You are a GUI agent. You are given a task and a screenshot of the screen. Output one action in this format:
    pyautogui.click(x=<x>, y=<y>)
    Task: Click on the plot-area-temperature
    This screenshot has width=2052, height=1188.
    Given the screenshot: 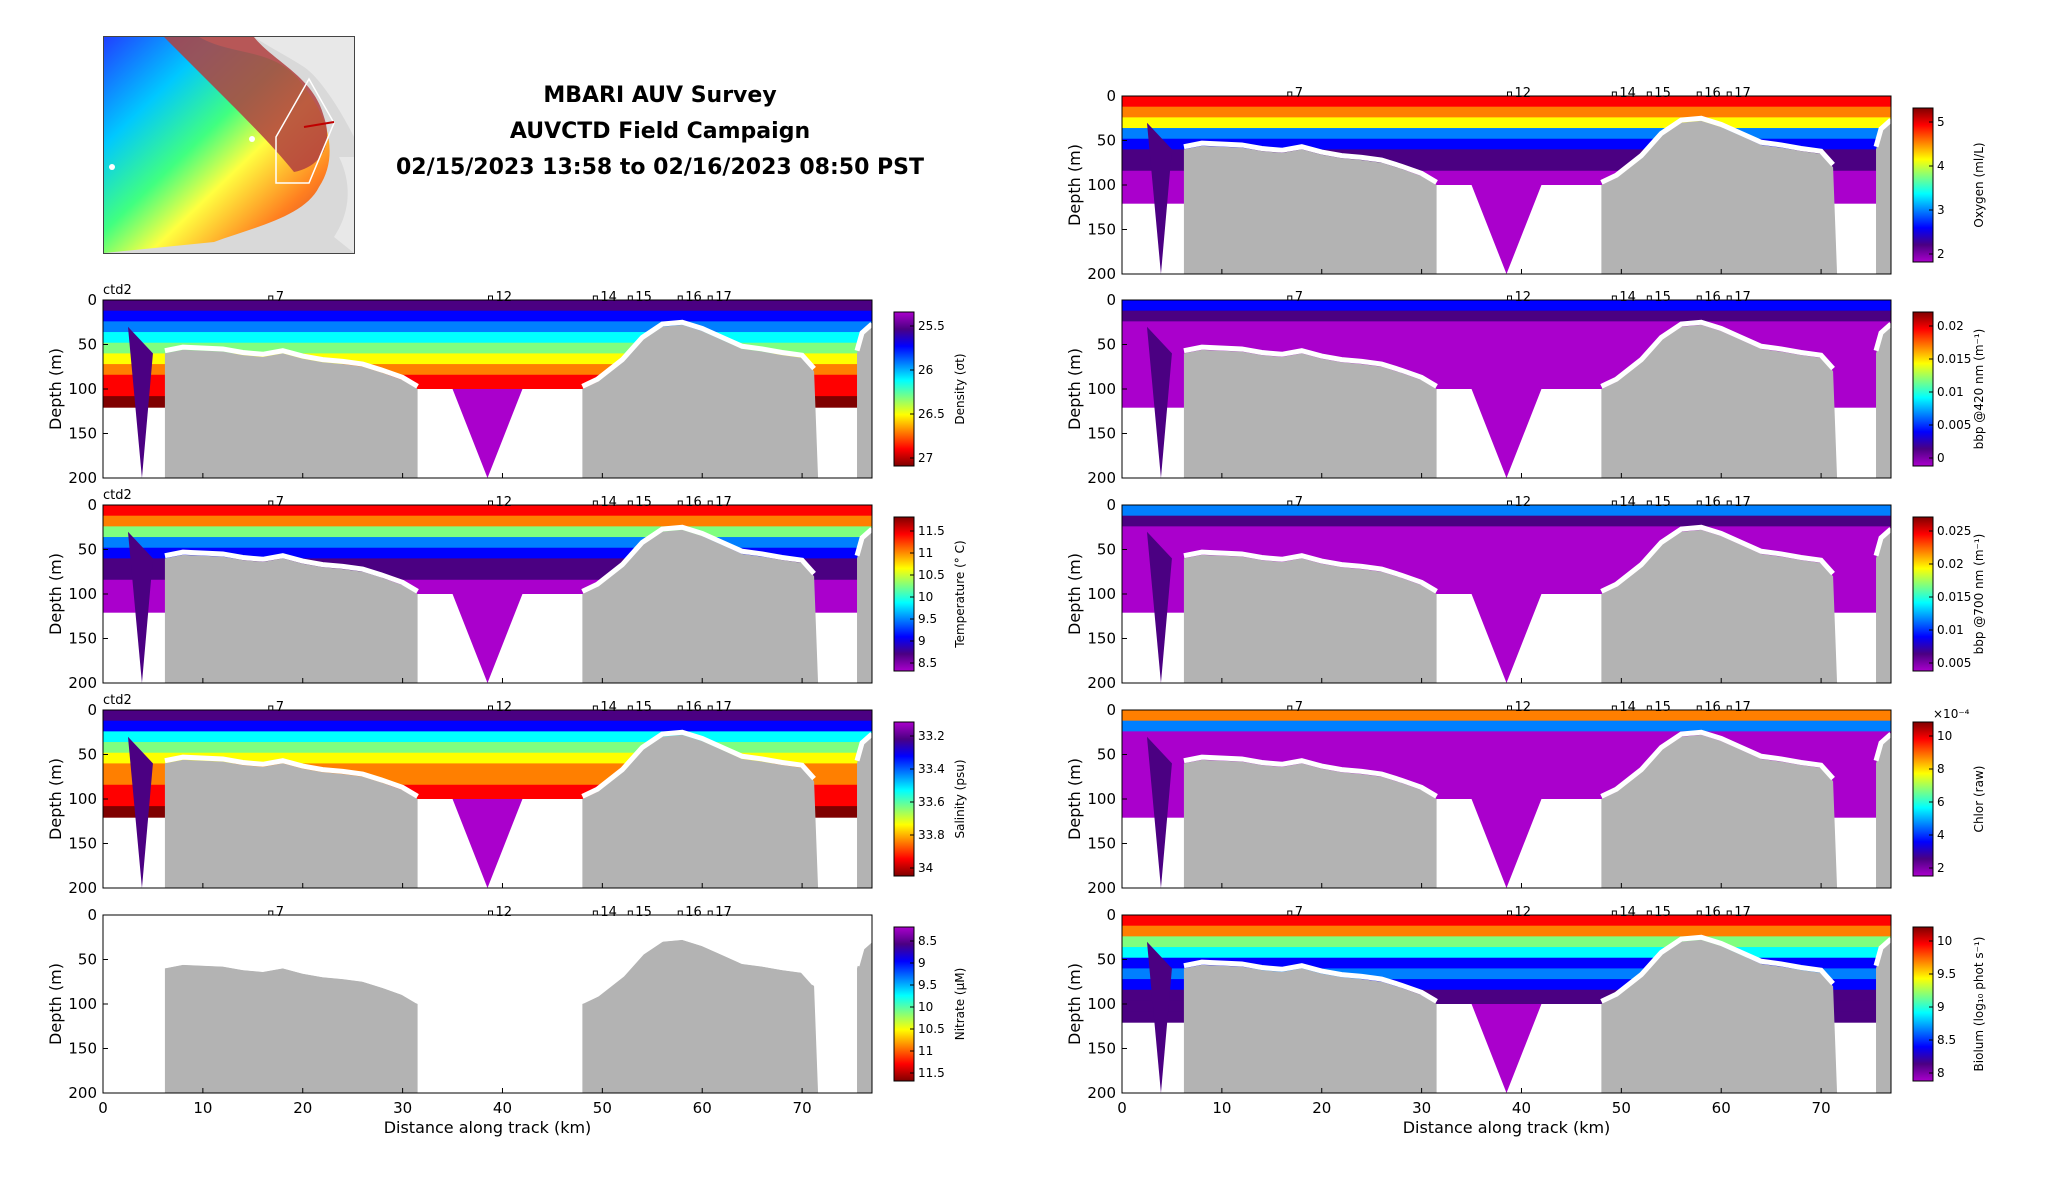 What is the action you would take?
    pyautogui.click(x=487, y=594)
    